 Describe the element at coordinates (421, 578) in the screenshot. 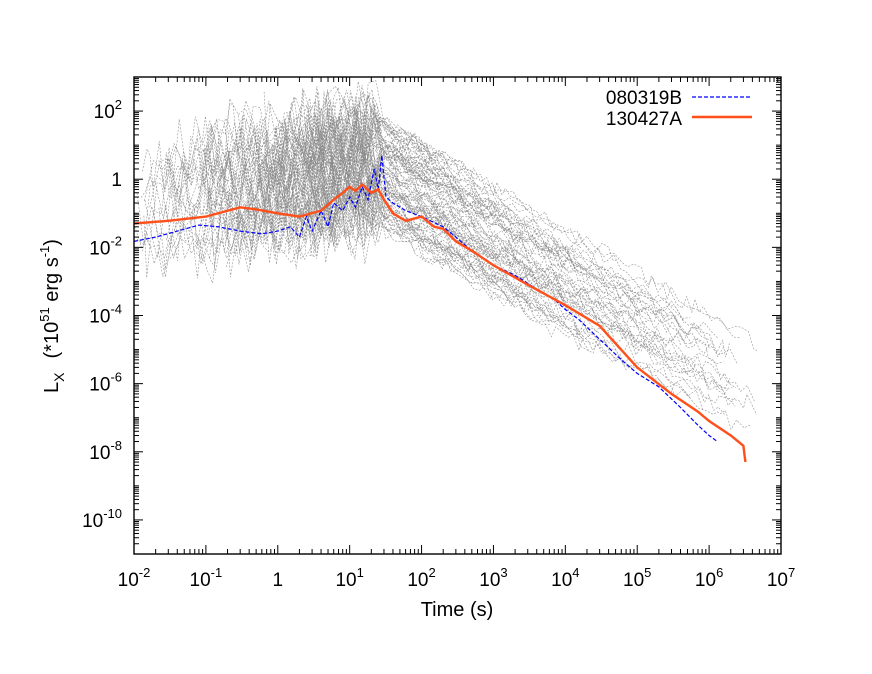

I see `x-tick-label: 10²` at that location.